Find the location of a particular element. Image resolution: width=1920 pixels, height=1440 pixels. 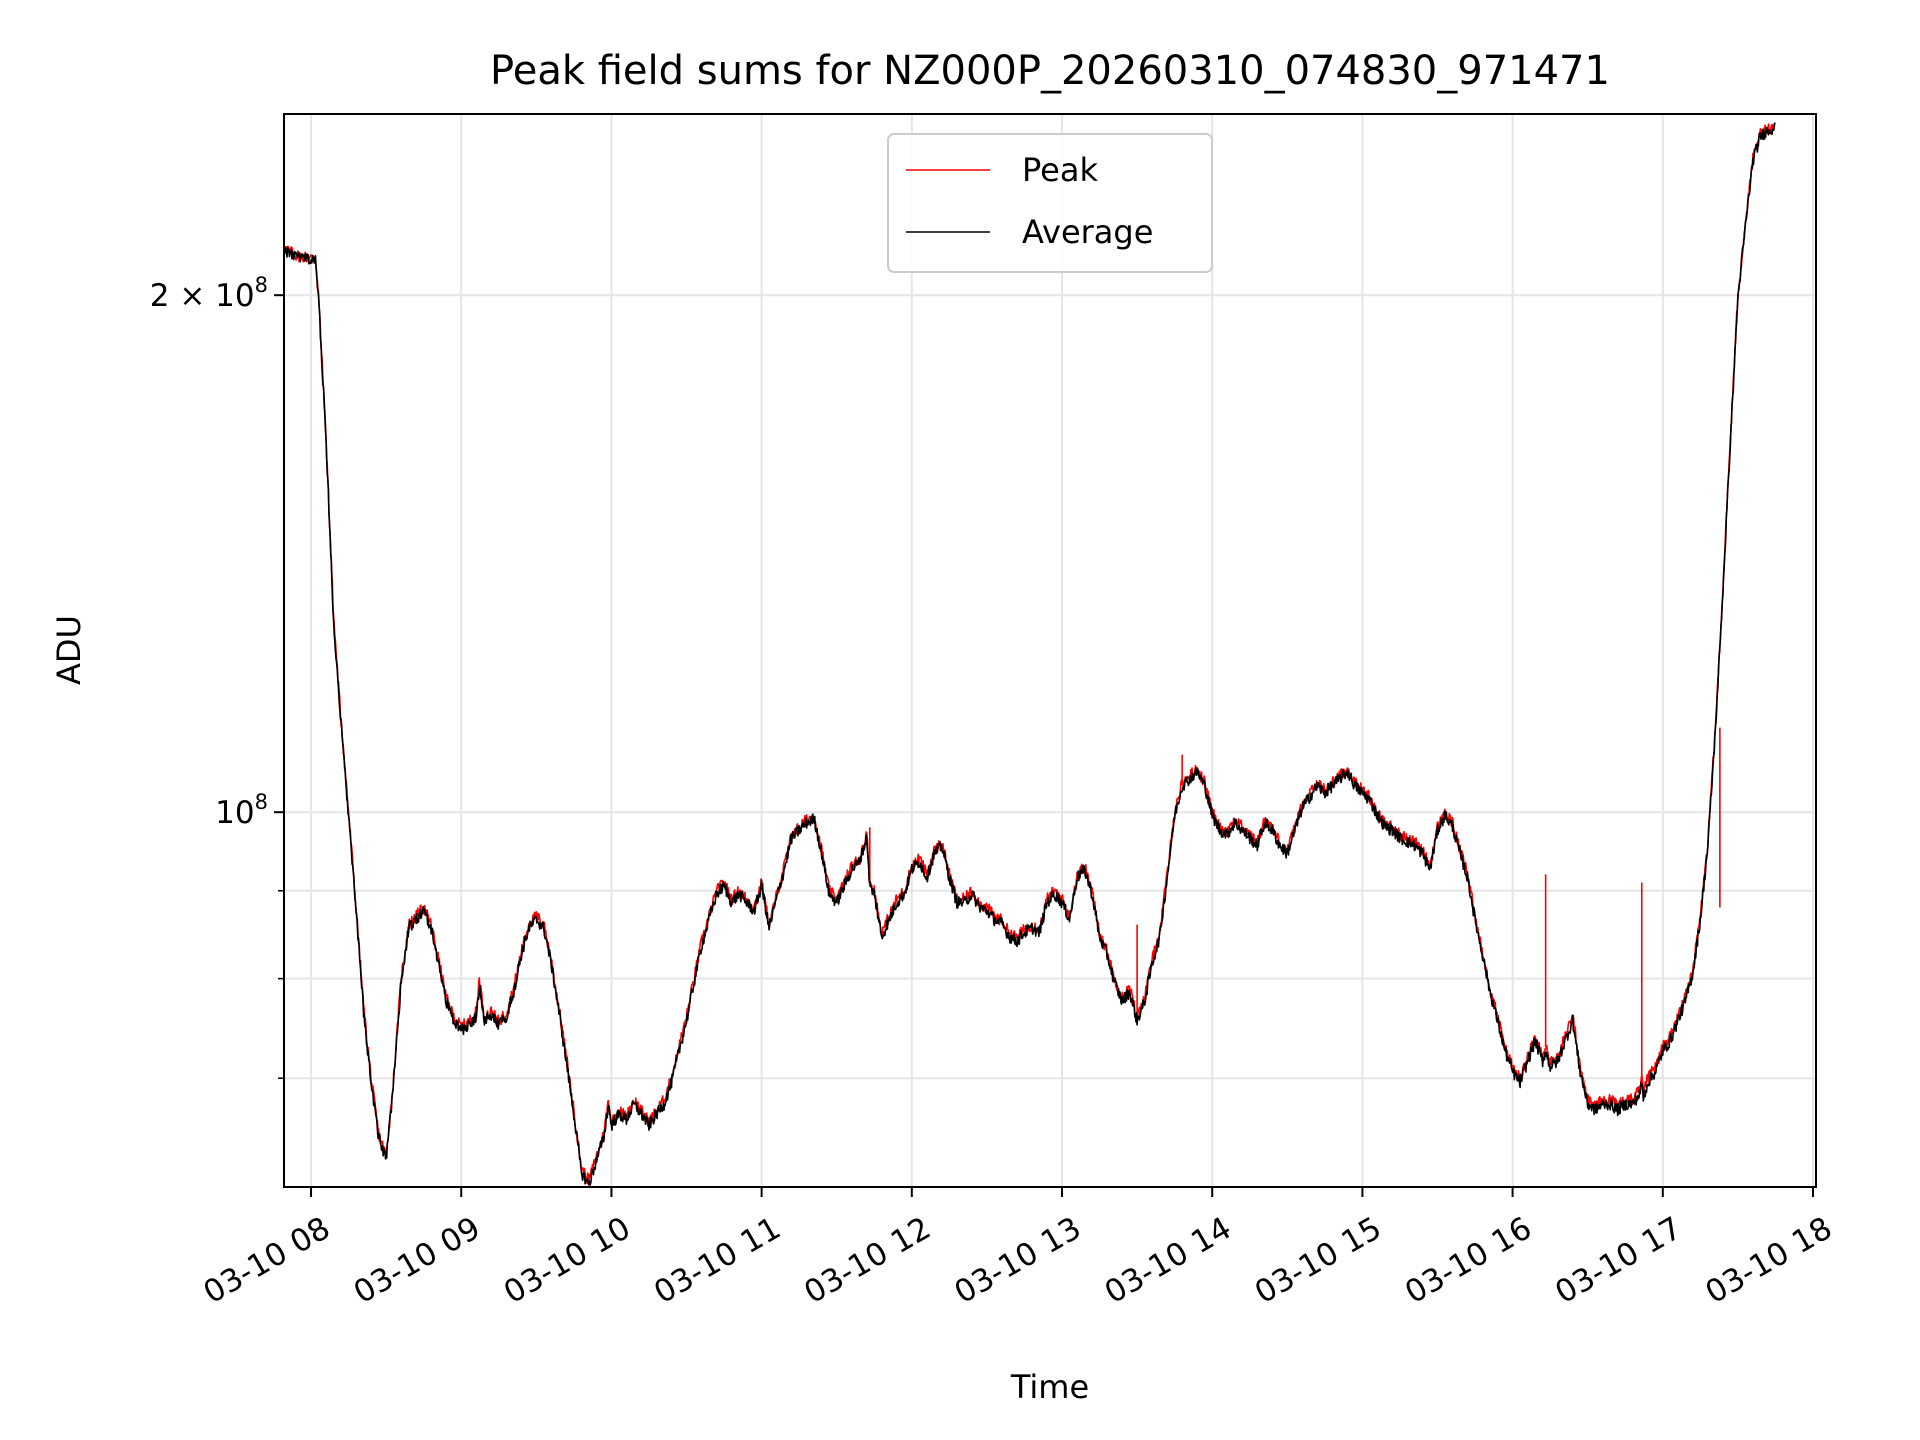

legend-label-average: Average is located at coordinates (1087, 232).